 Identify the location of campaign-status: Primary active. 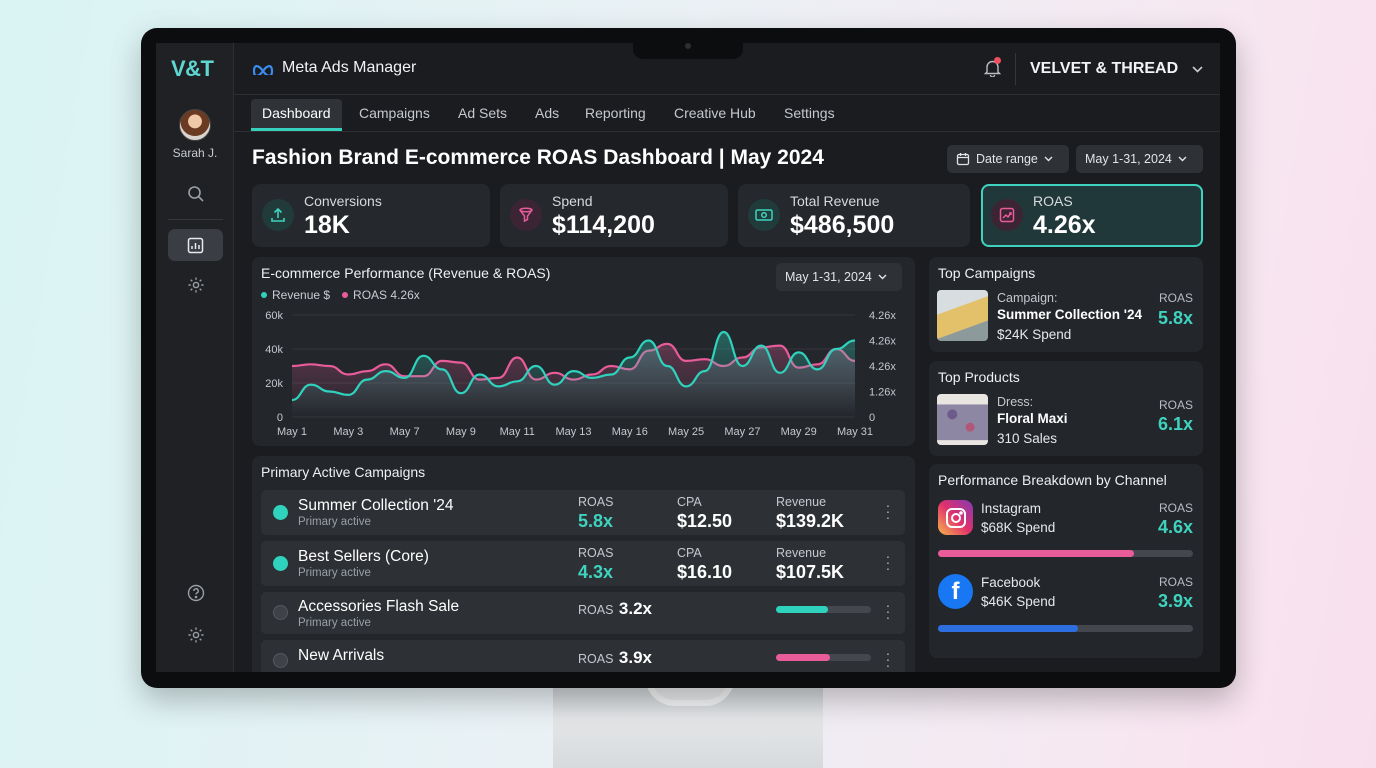
(334, 623).